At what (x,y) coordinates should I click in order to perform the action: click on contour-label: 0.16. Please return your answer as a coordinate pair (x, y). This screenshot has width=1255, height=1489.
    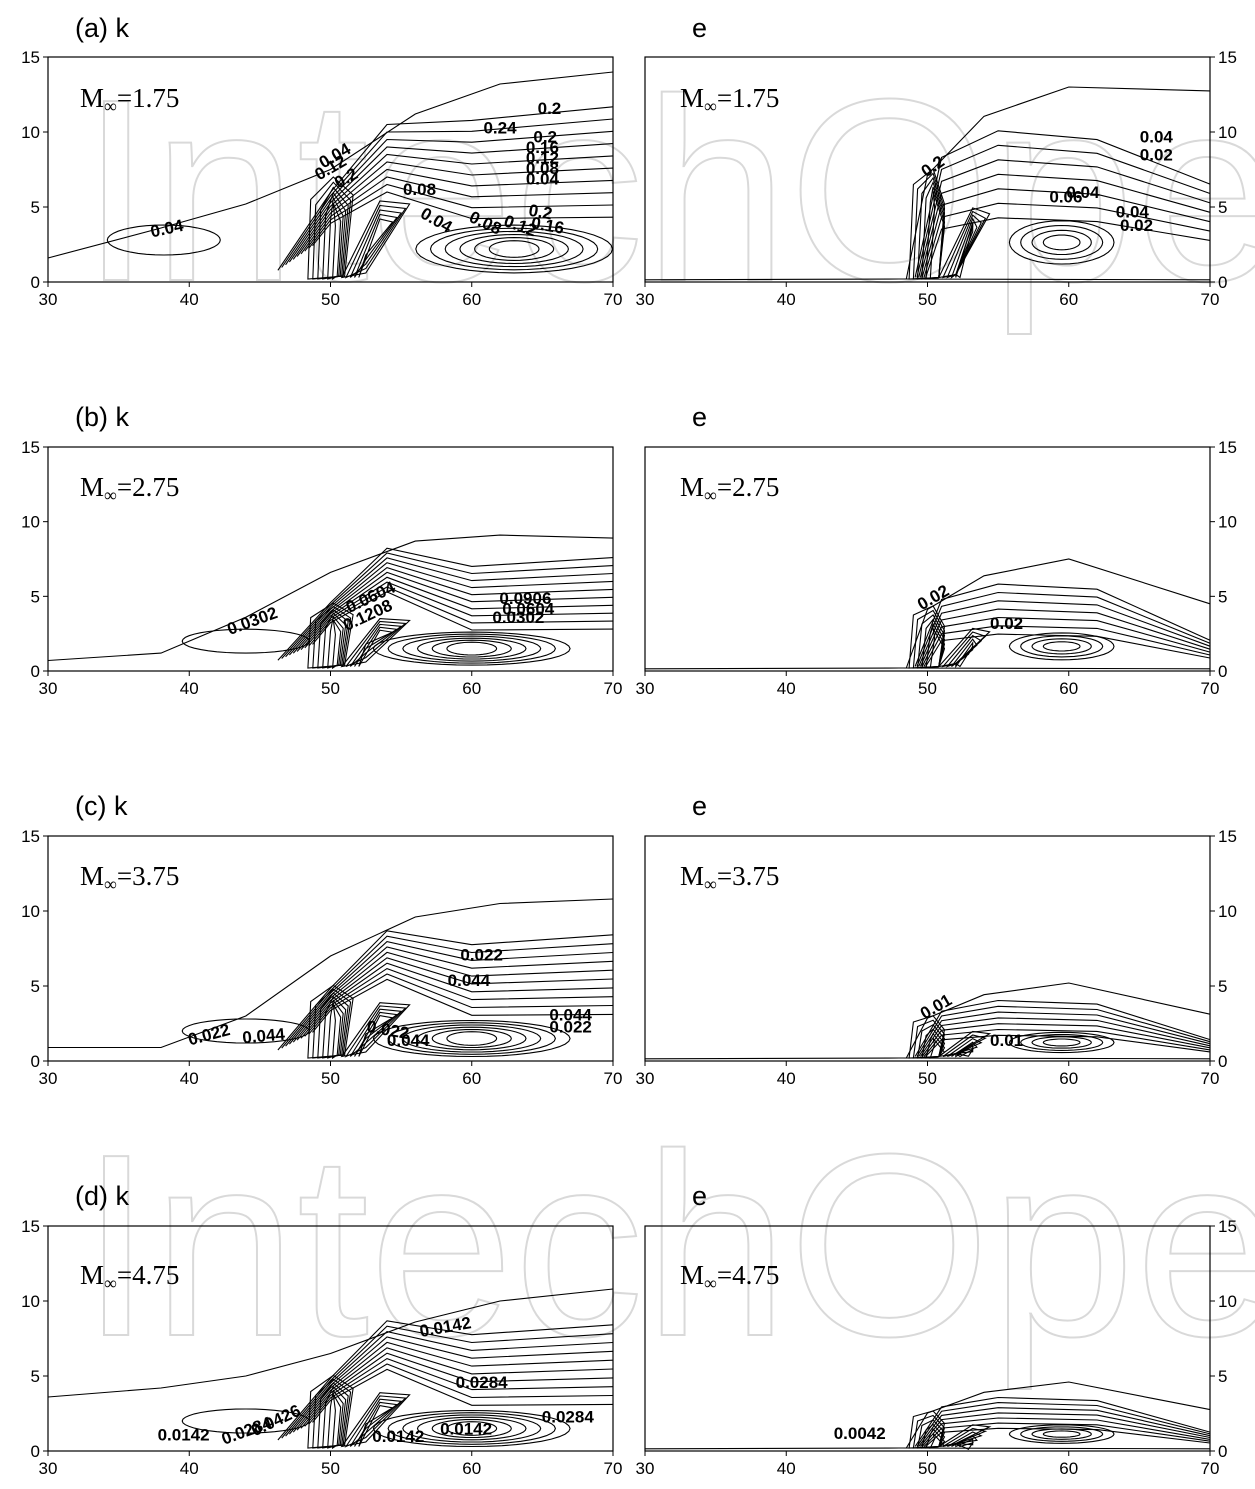
    Looking at the image, I should click on (542, 147).